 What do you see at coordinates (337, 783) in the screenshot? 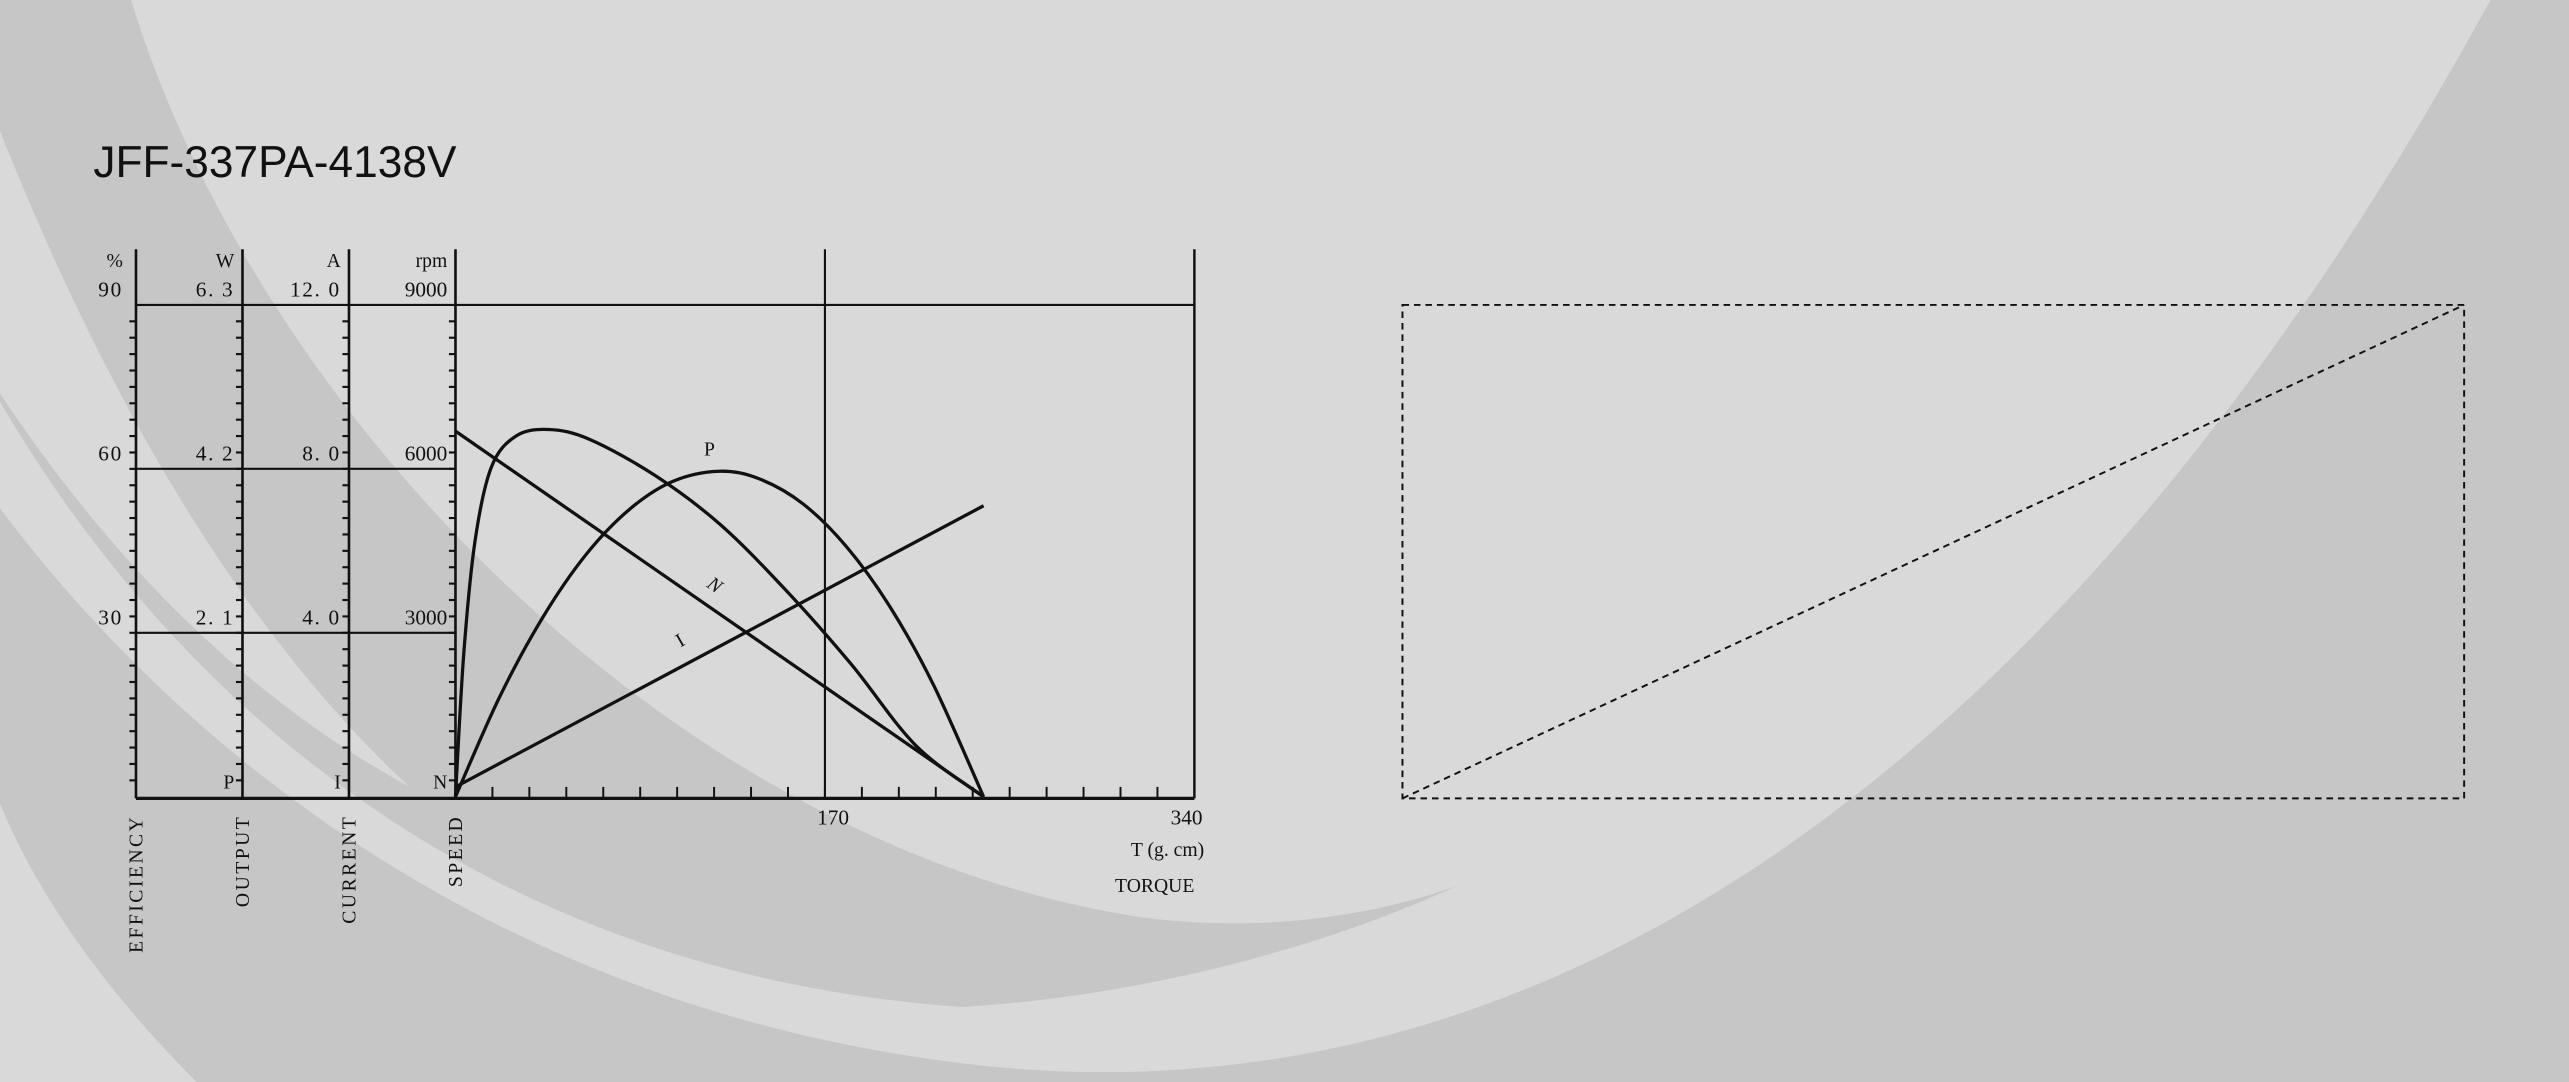
I see `y-curve-letter-current: I` at bounding box center [337, 783].